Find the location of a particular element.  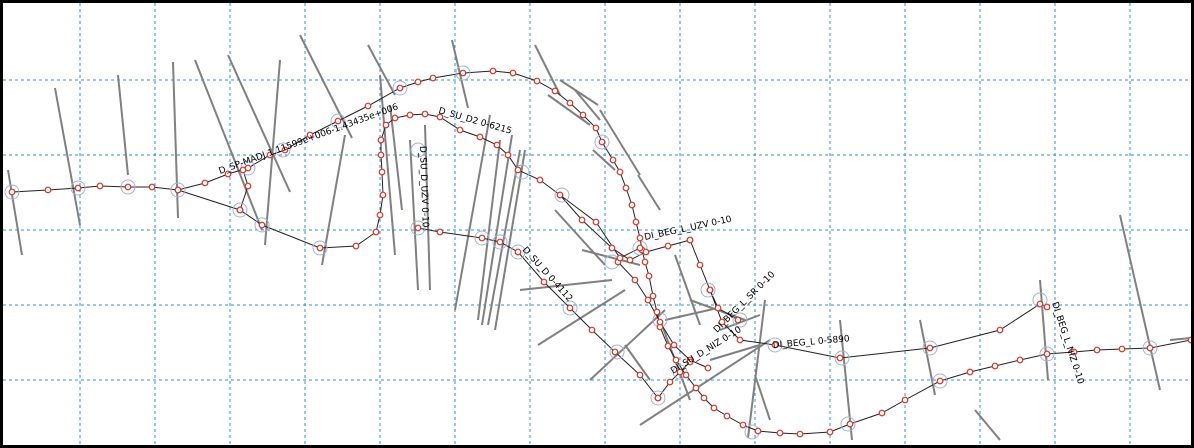

label-su-d-uzv: D_SU_D_UZV 0-10 is located at coordinates (423, 187).